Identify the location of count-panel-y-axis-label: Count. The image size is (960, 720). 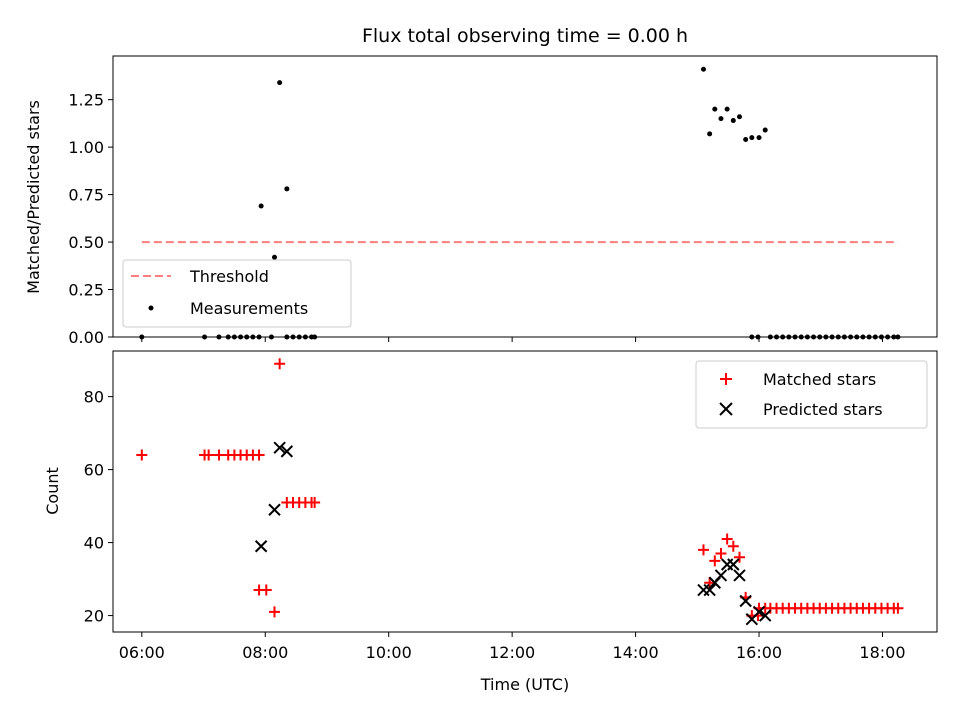
(52, 491).